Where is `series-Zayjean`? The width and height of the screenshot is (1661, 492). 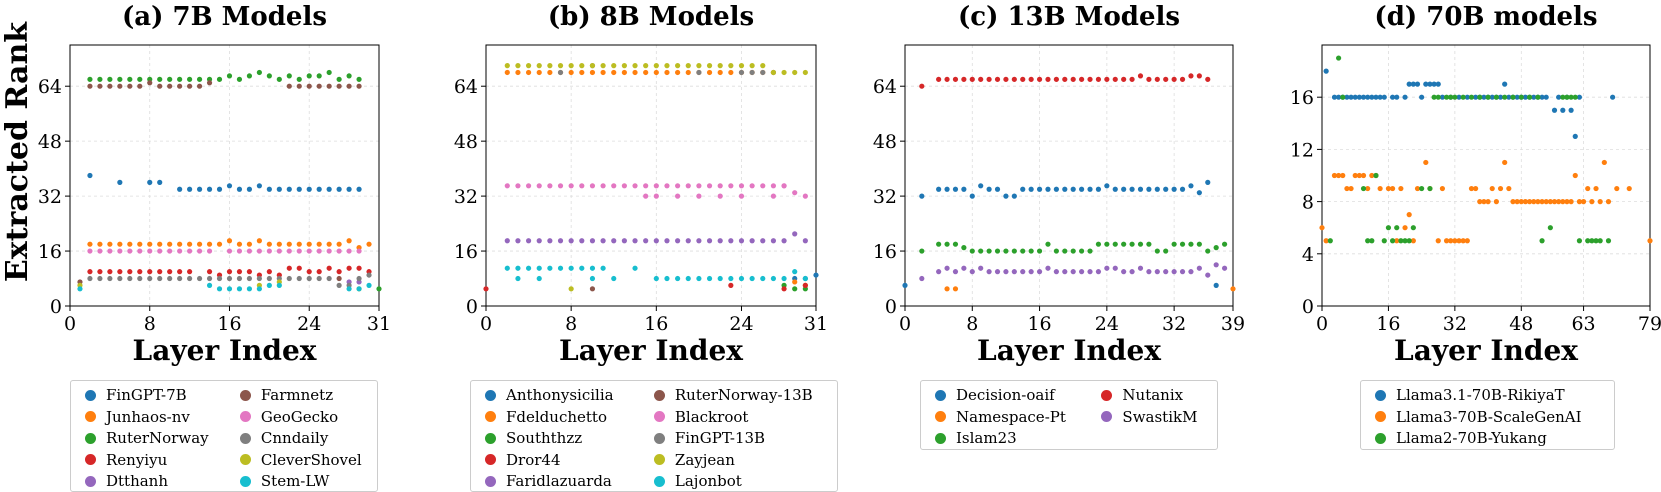
series-Zayjean is located at coordinates (656, 177).